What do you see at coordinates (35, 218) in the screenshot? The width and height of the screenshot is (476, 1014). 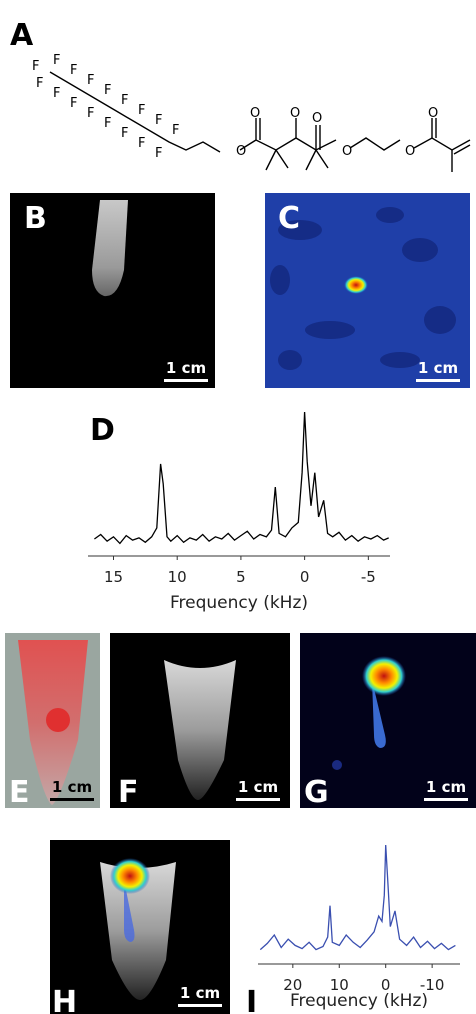 I see `panel-label: B` at bounding box center [35, 218].